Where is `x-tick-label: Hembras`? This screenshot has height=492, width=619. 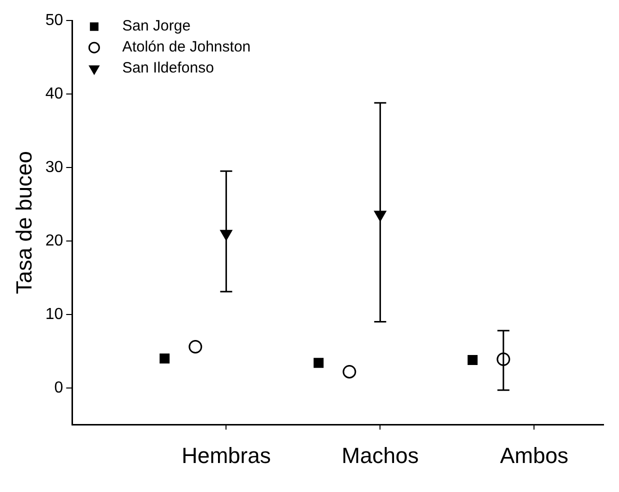
x-tick-label: Hembras is located at coordinates (226, 455).